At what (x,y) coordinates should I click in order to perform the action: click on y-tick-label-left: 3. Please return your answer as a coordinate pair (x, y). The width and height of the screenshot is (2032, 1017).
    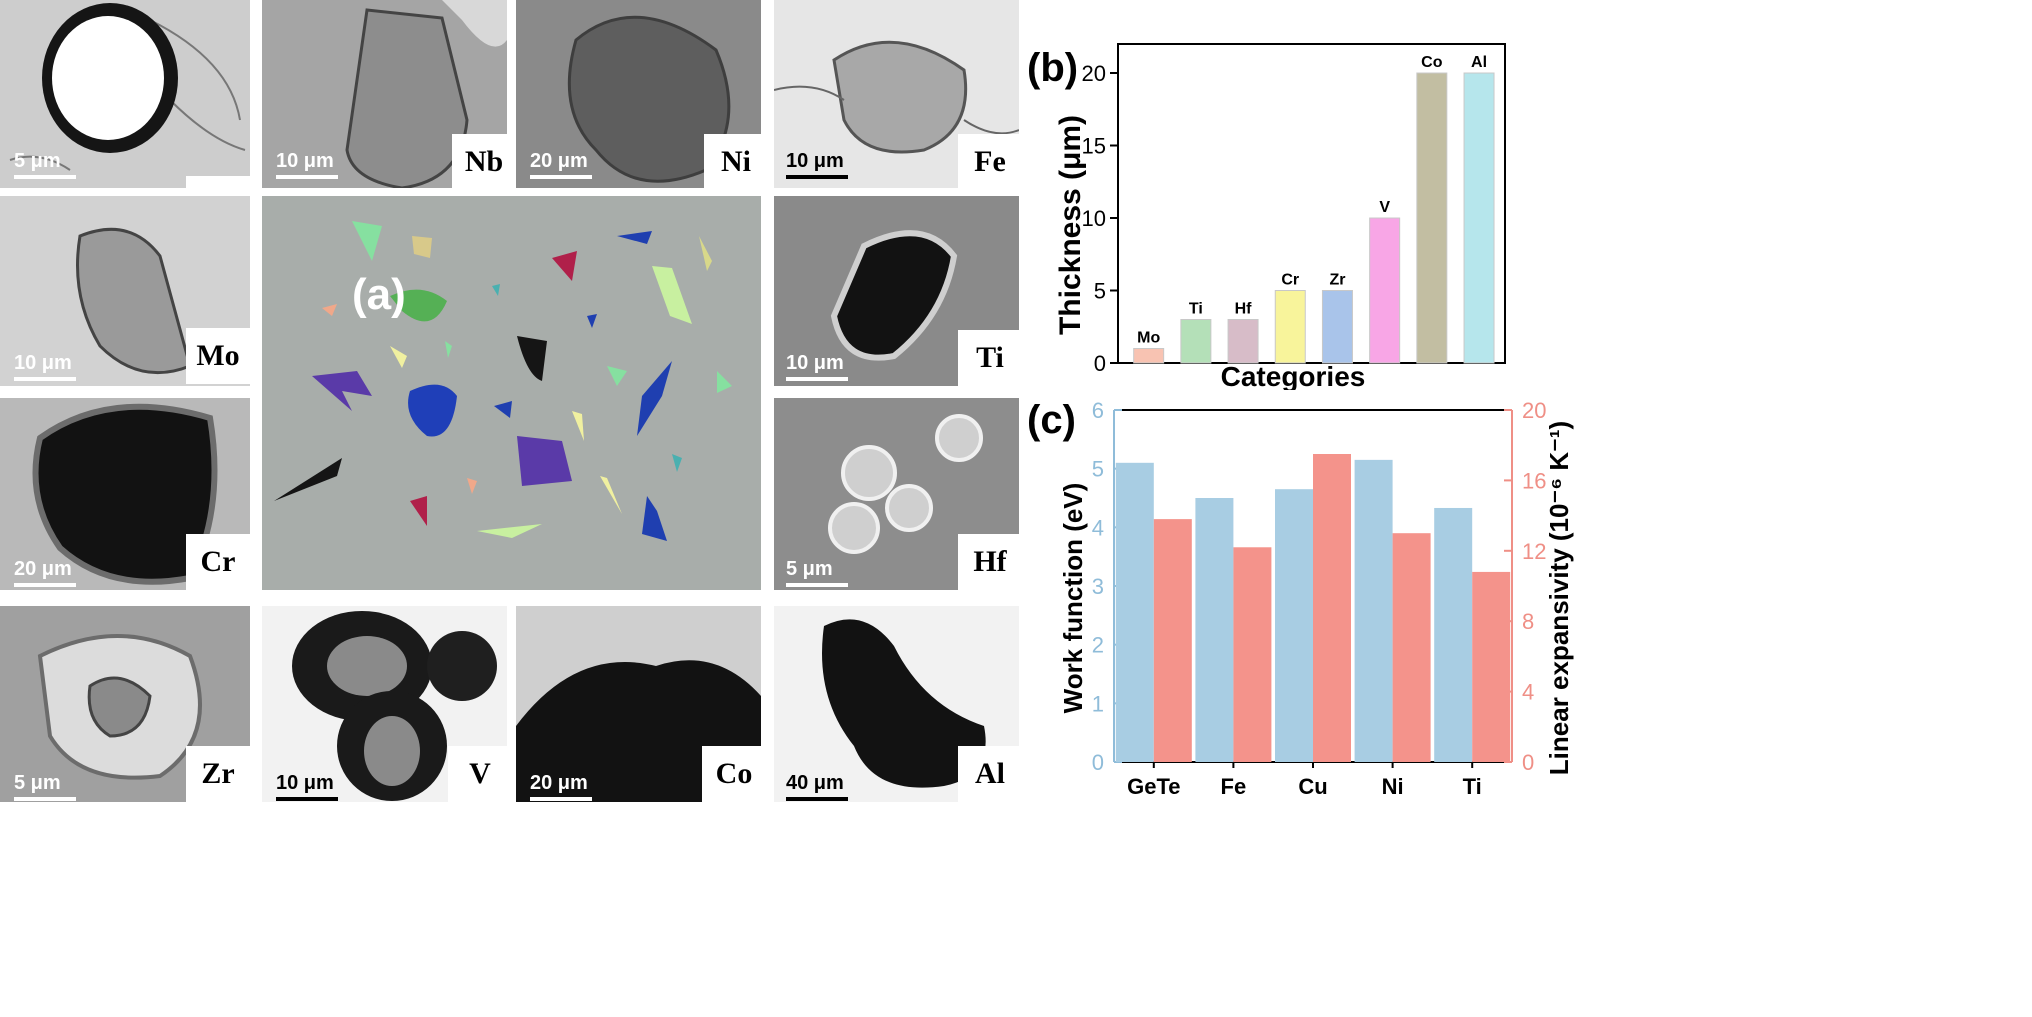
    Looking at the image, I should click on (1098, 586).